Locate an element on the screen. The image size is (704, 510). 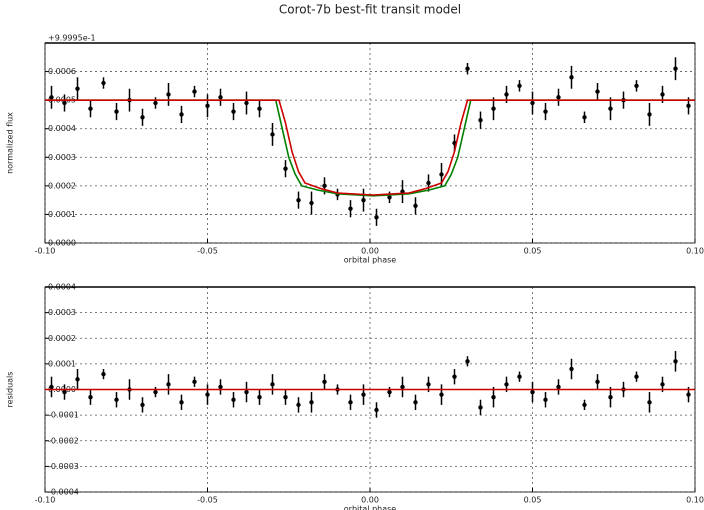
chart-title: Corot-7b best-fit transit model is located at coordinates (370, 10).